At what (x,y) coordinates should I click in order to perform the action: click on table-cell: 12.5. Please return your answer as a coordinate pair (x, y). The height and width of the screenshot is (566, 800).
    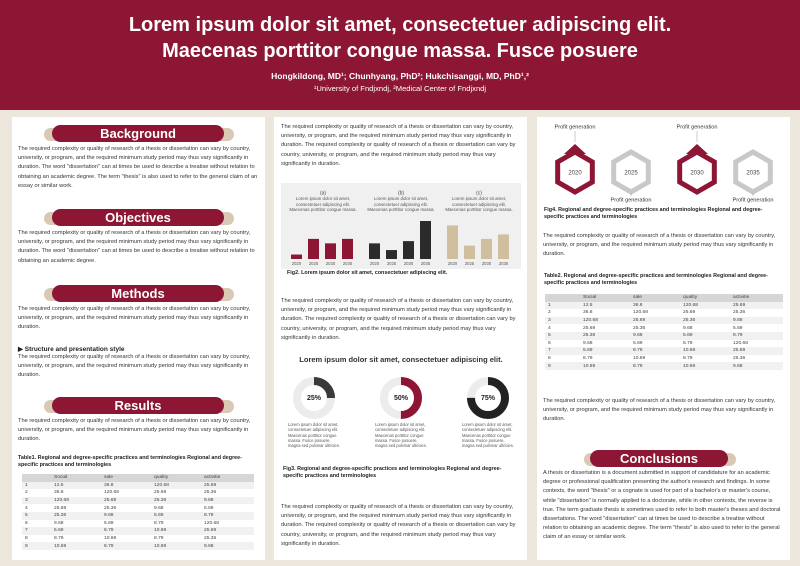
    Looking at the image, I should click on (608, 305).